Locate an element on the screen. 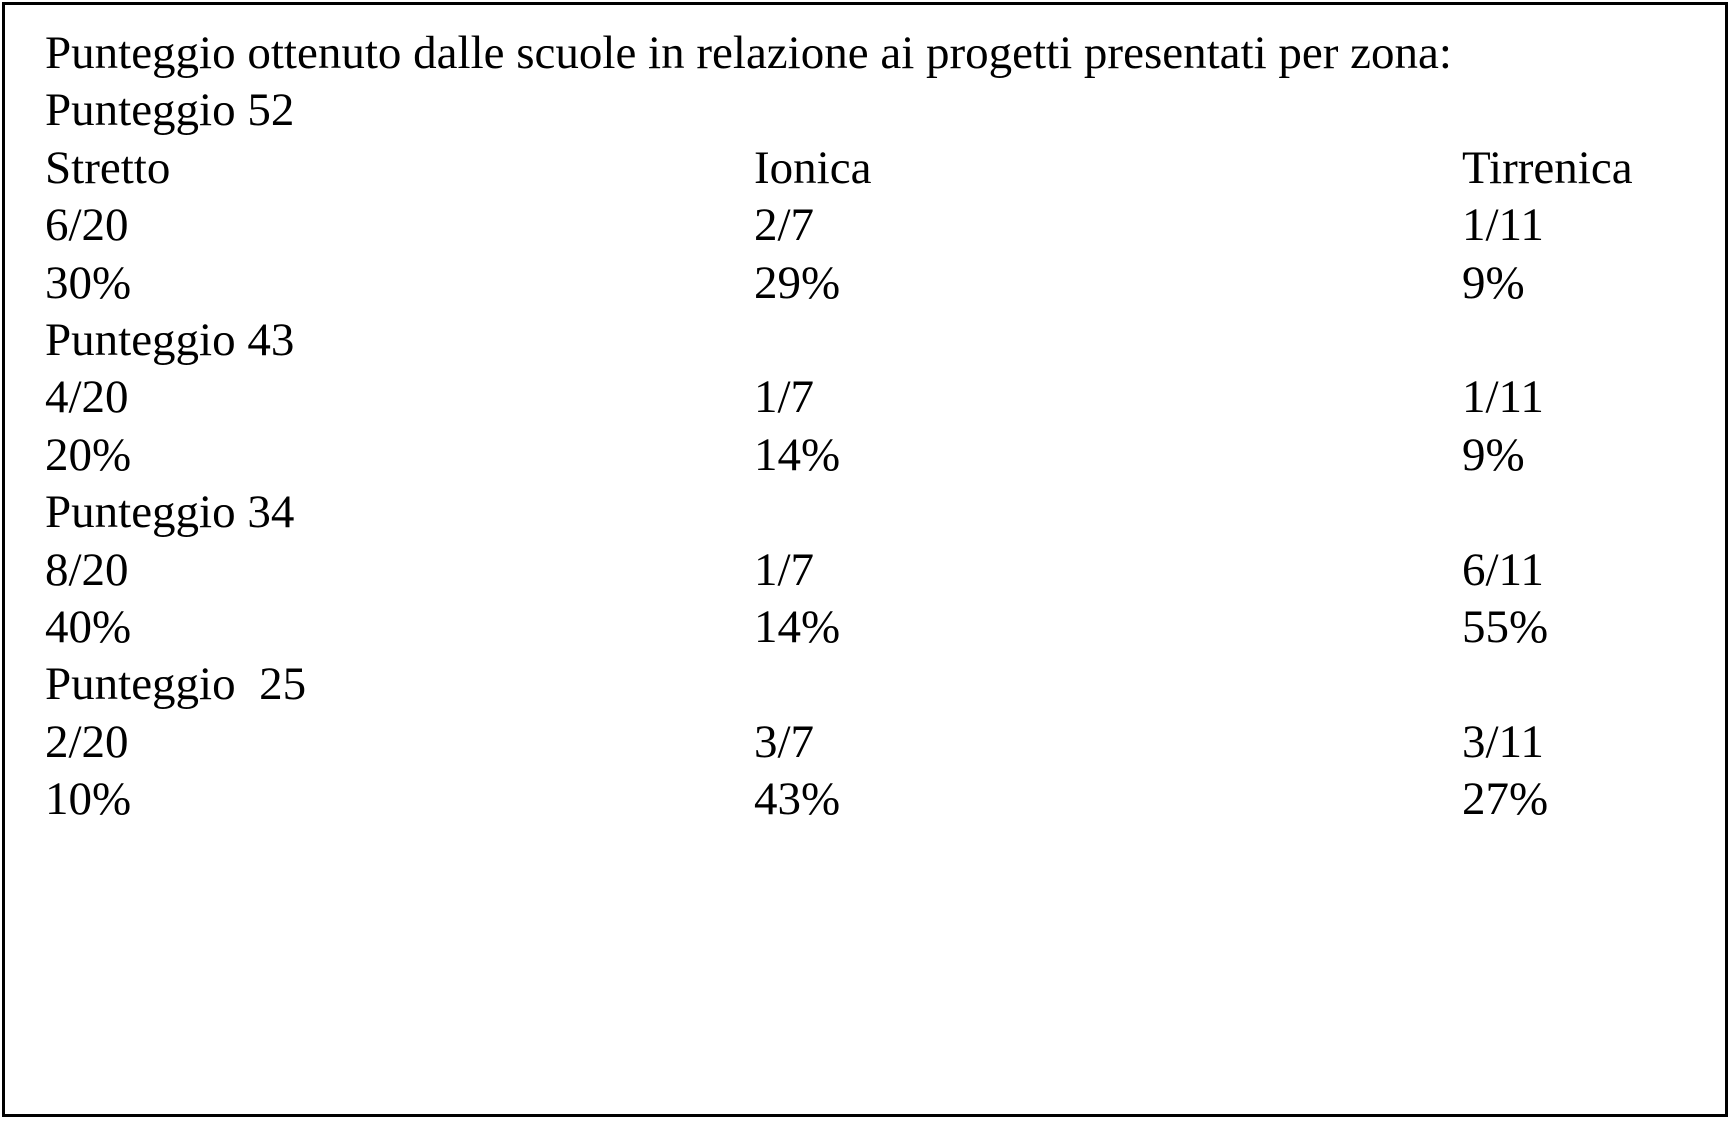 This screenshot has width=1732, height=1121. fraction-row: 2/20 3/7 3/11 is located at coordinates (875, 742).